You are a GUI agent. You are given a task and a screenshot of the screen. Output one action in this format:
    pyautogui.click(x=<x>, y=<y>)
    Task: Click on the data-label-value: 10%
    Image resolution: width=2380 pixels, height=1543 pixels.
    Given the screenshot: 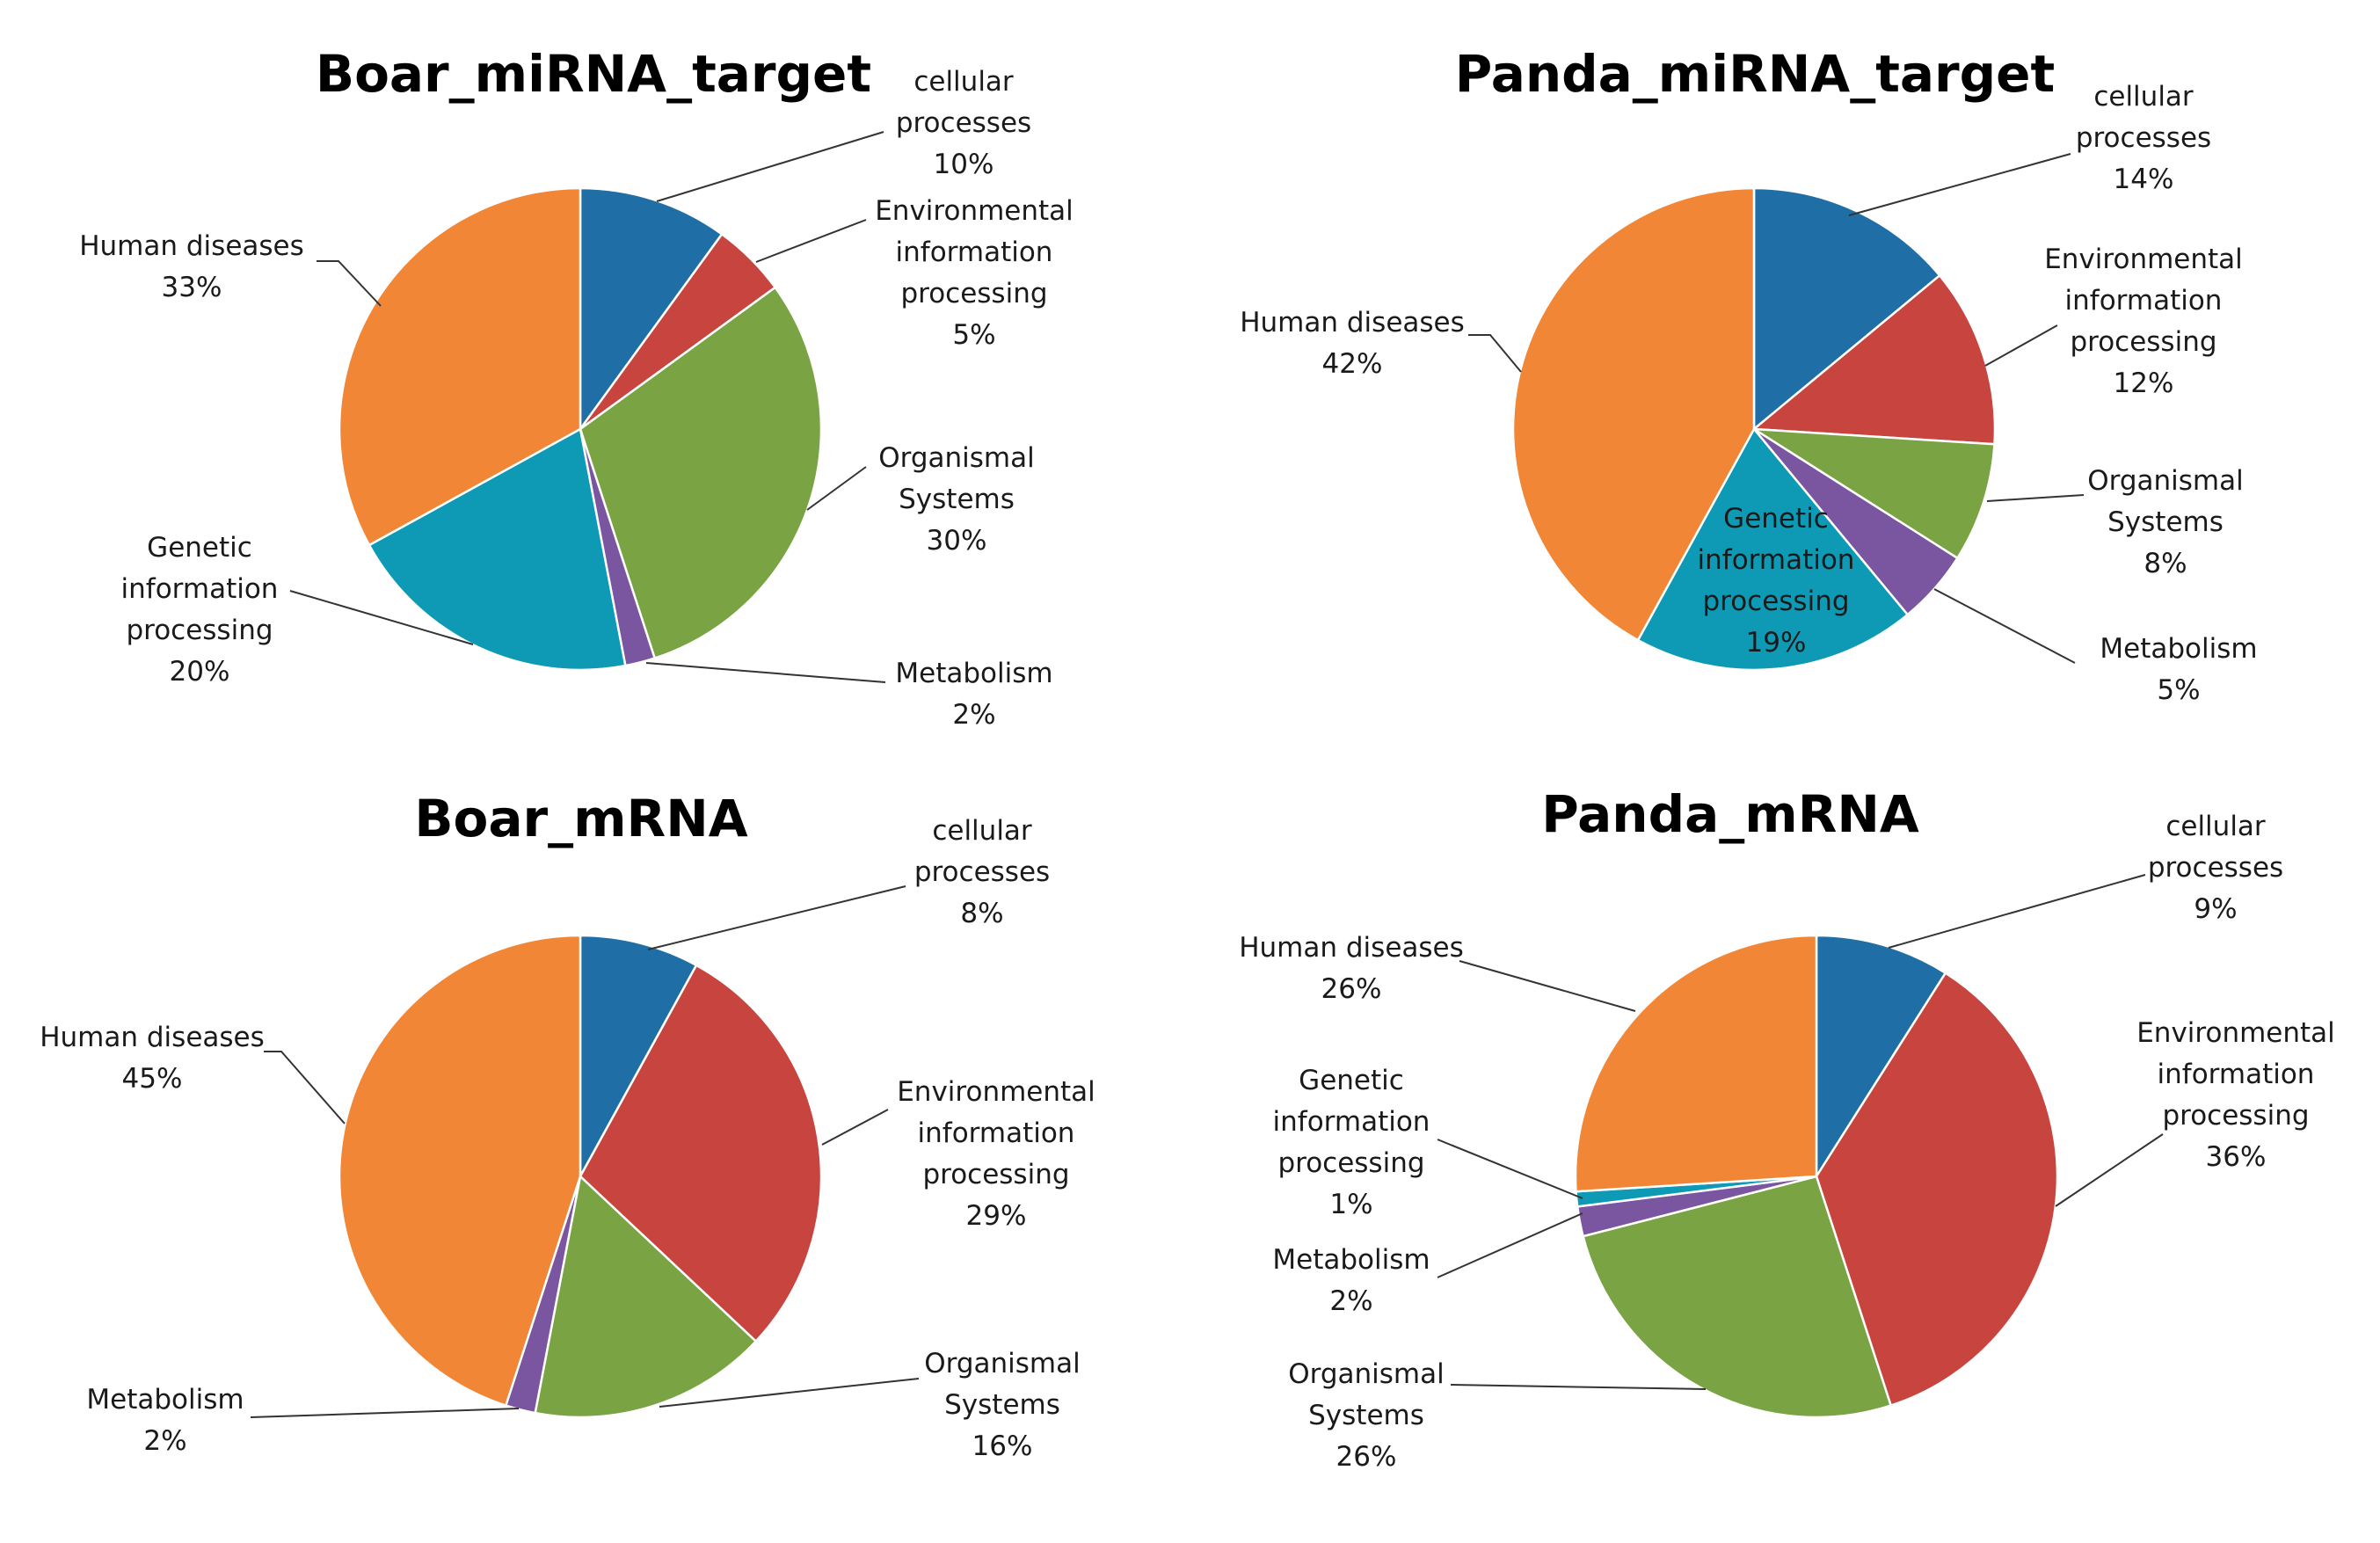 What is the action you would take?
    pyautogui.click(x=964, y=164)
    